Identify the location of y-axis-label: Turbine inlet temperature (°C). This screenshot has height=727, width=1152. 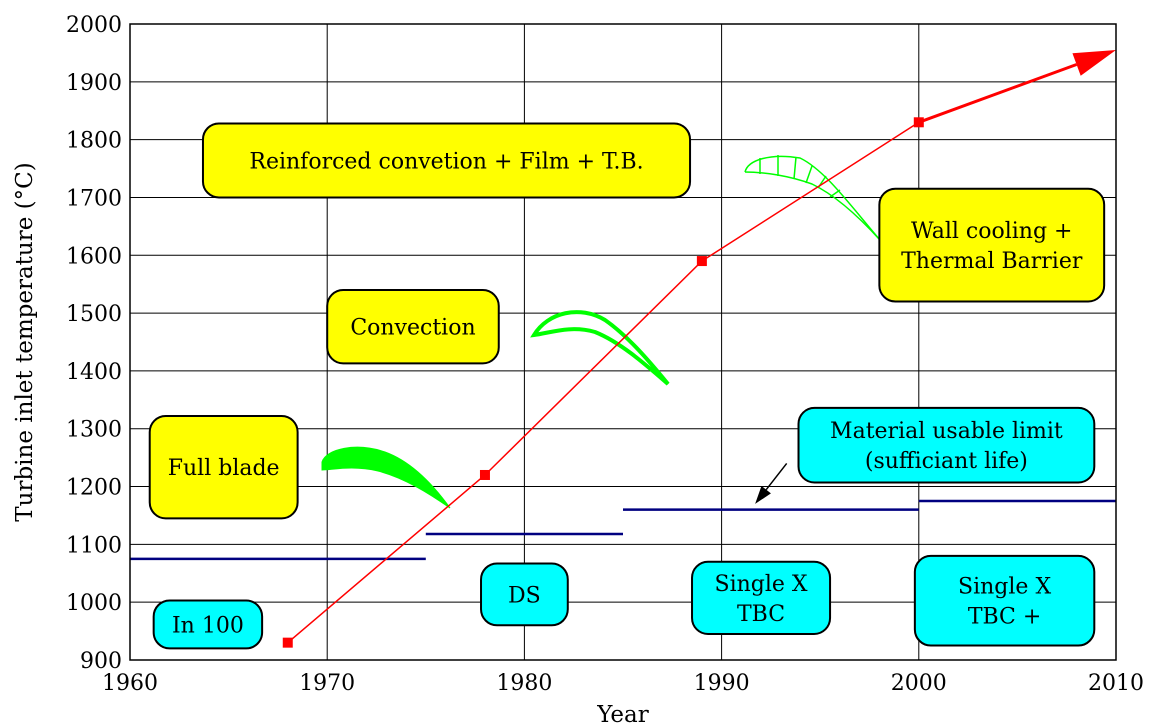
(25, 341).